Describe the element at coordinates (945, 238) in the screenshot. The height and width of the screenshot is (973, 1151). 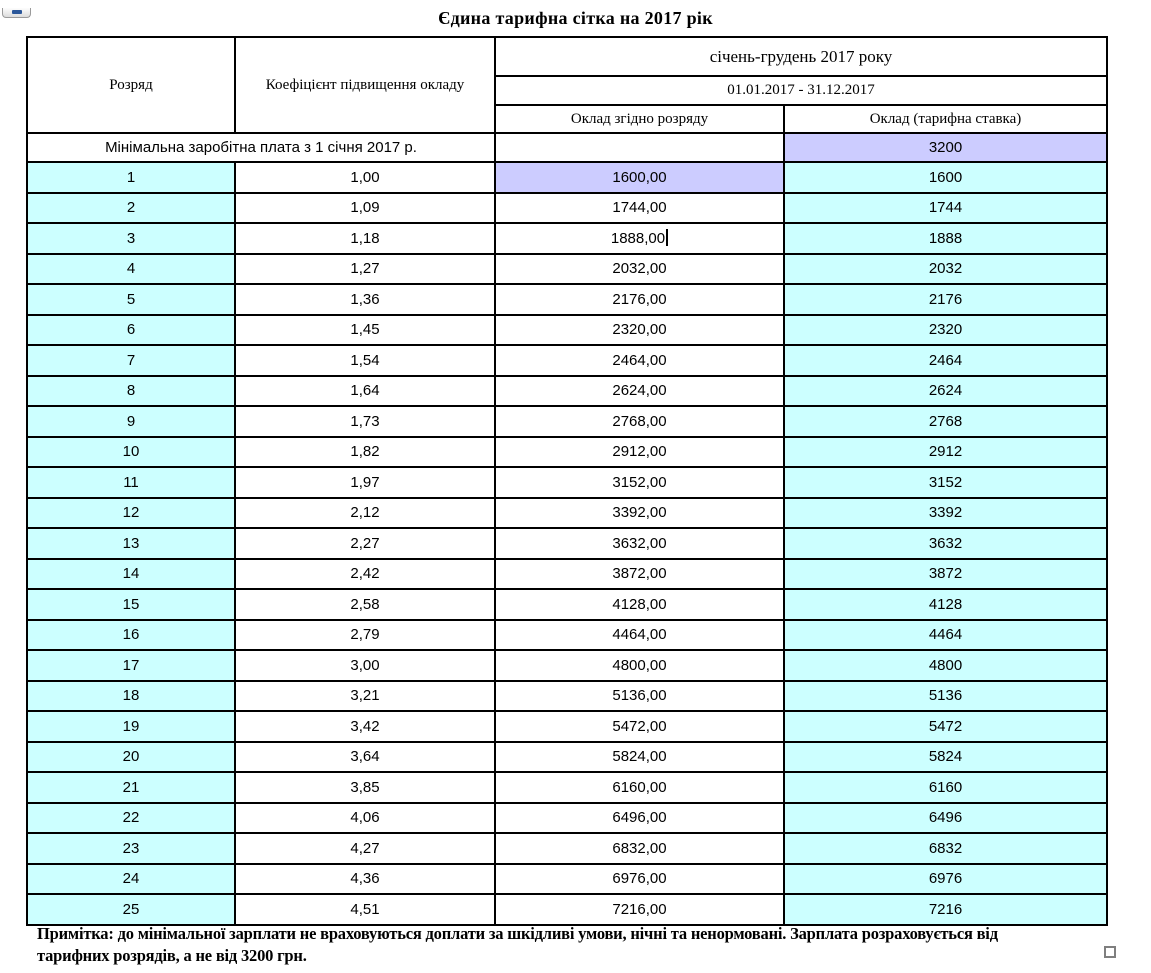
I see `tariff-rate-cell: 1888` at that location.